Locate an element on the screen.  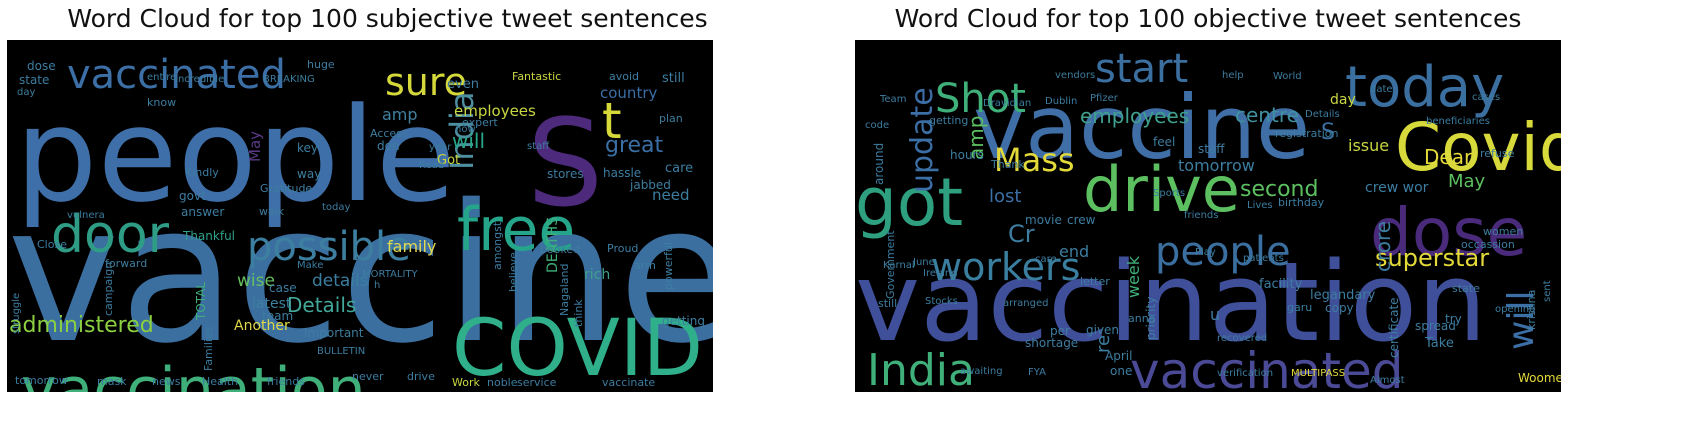
cloud-word: t is located at coordinates (612, 121).